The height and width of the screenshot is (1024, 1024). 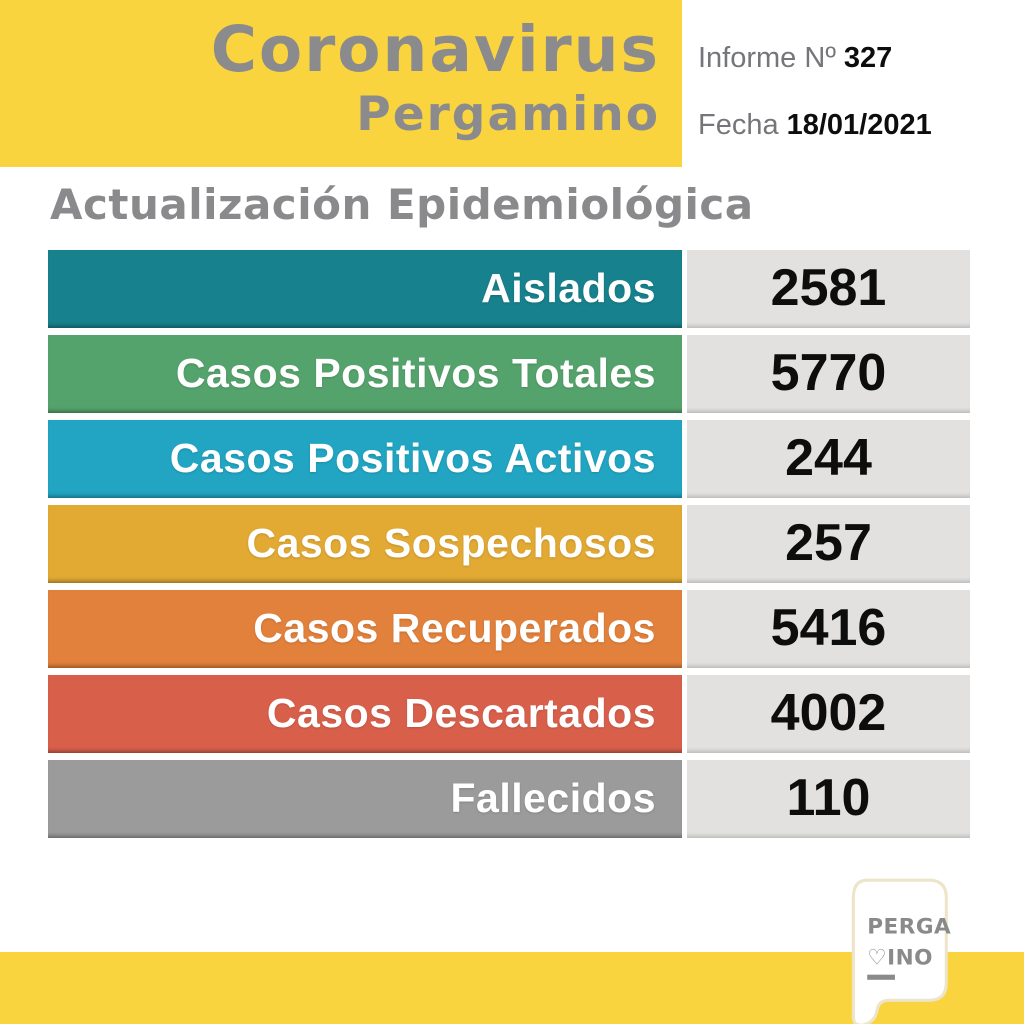 I want to click on heart-icon: ♡, so click(x=877, y=957).